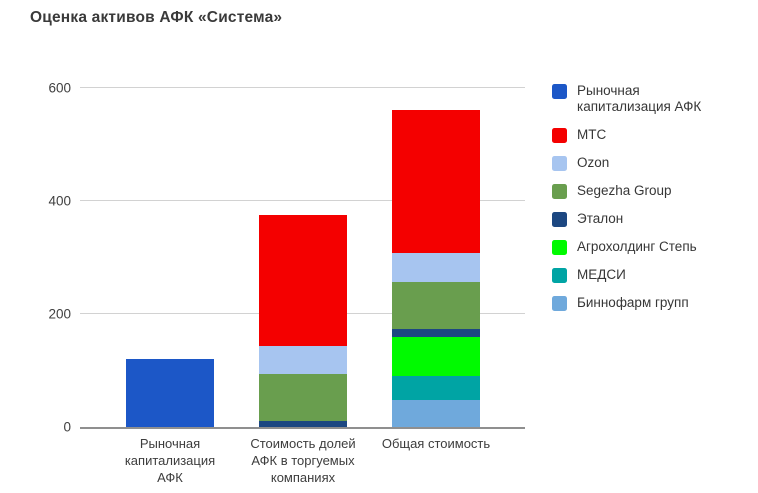 The image size is (758, 493). I want to click on legend-label: МЕДСИ, so click(601, 274).